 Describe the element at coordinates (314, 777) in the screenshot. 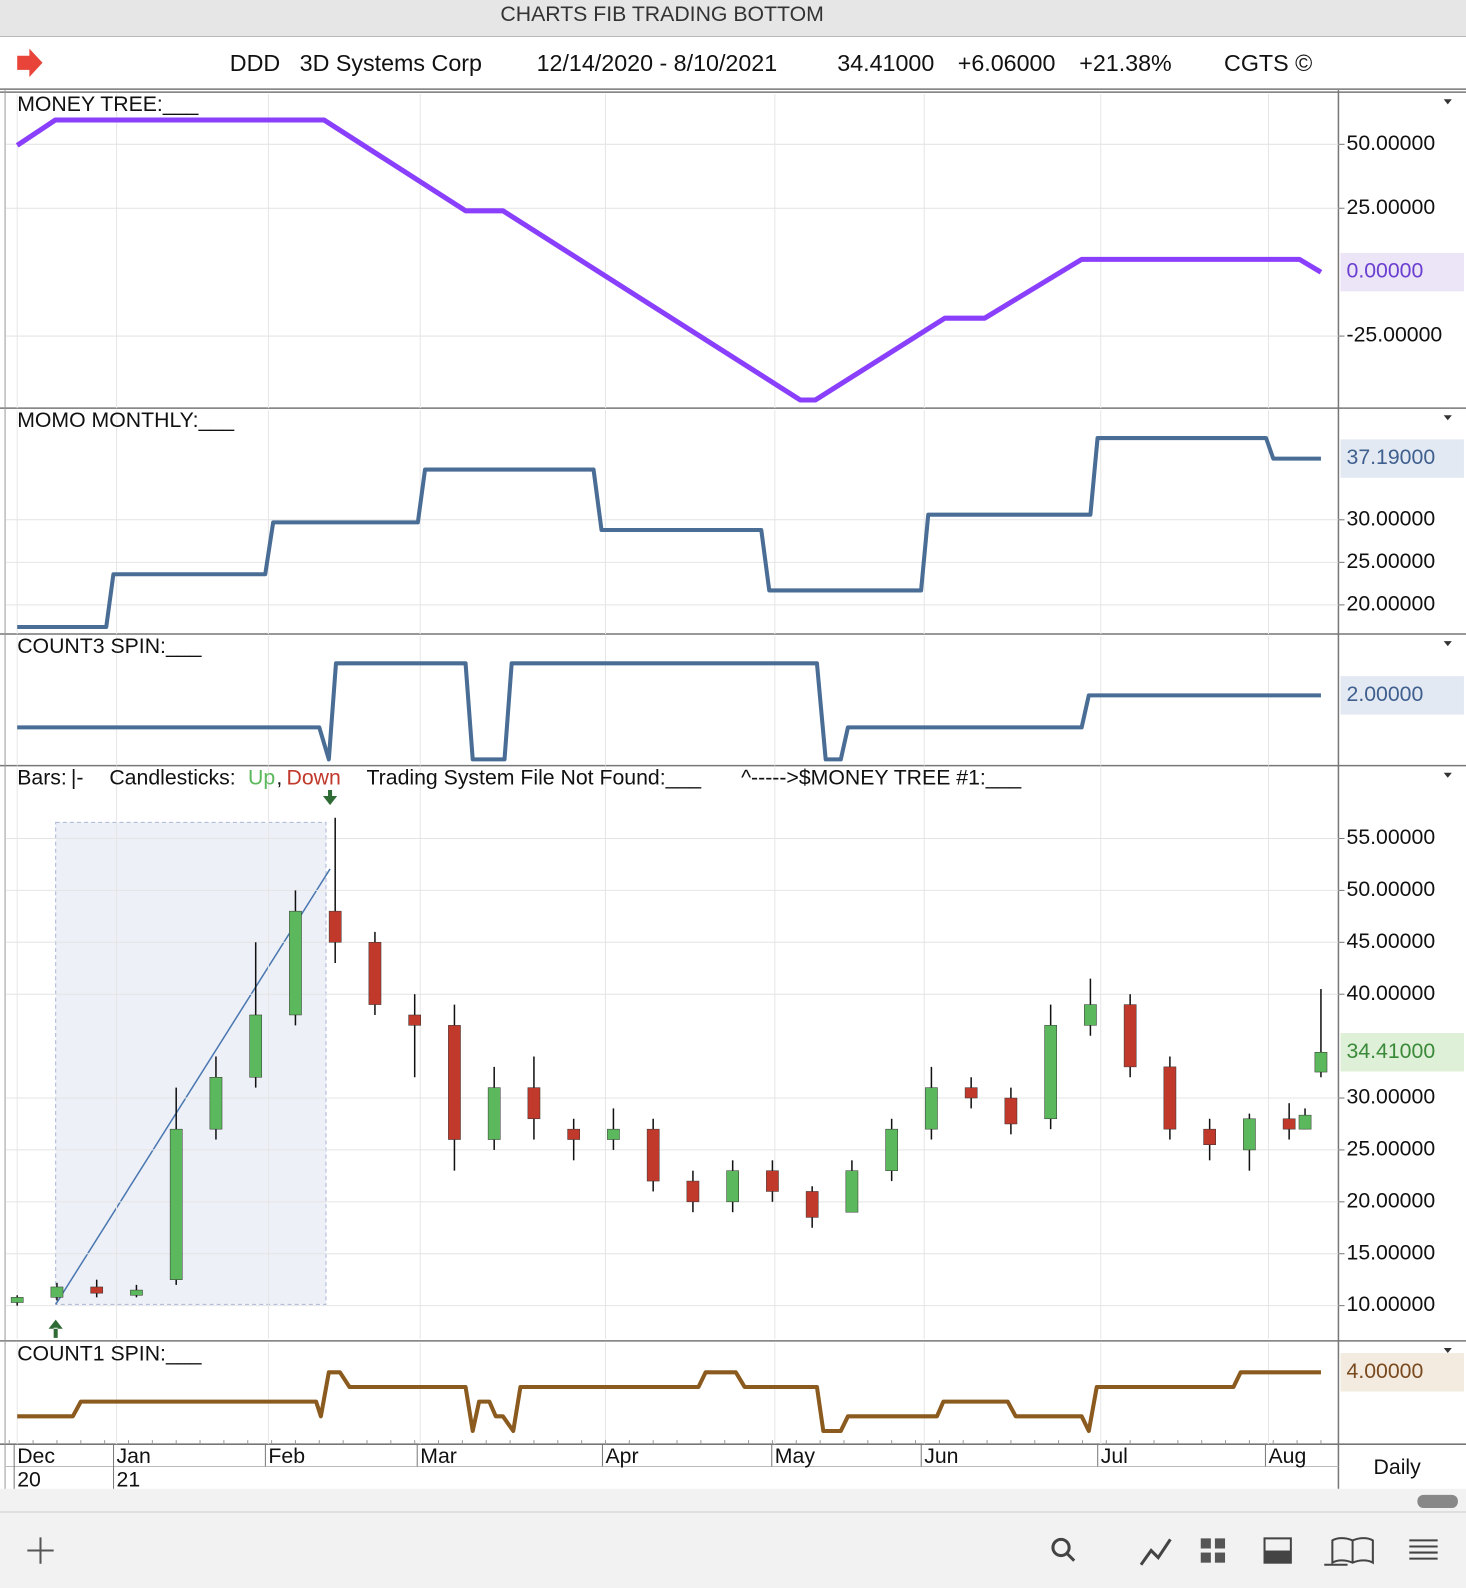

I see `legend-down: Down` at that location.